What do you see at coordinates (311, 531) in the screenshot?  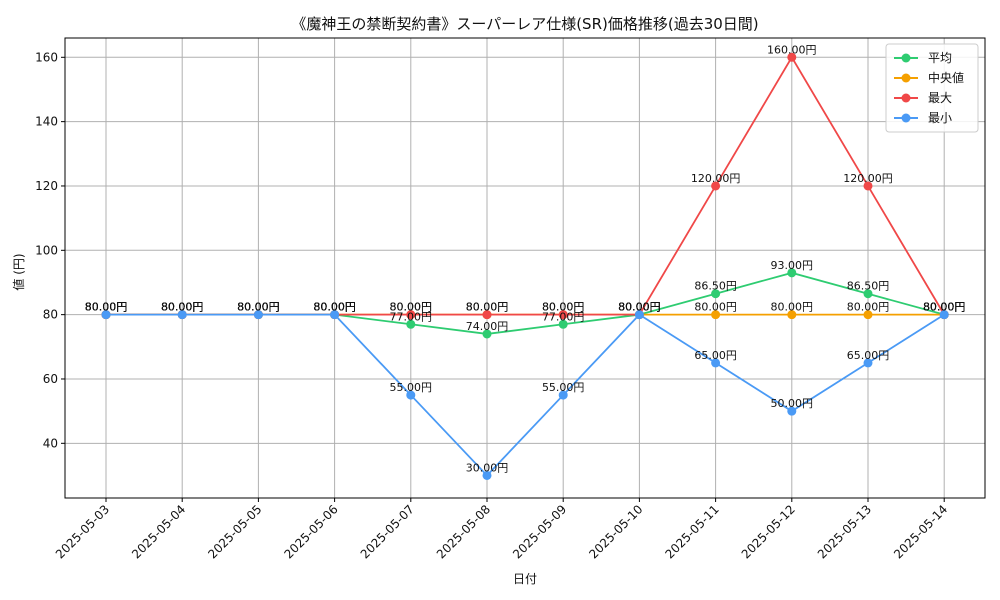 I see `x-tick-label: 2025-05-06` at bounding box center [311, 531].